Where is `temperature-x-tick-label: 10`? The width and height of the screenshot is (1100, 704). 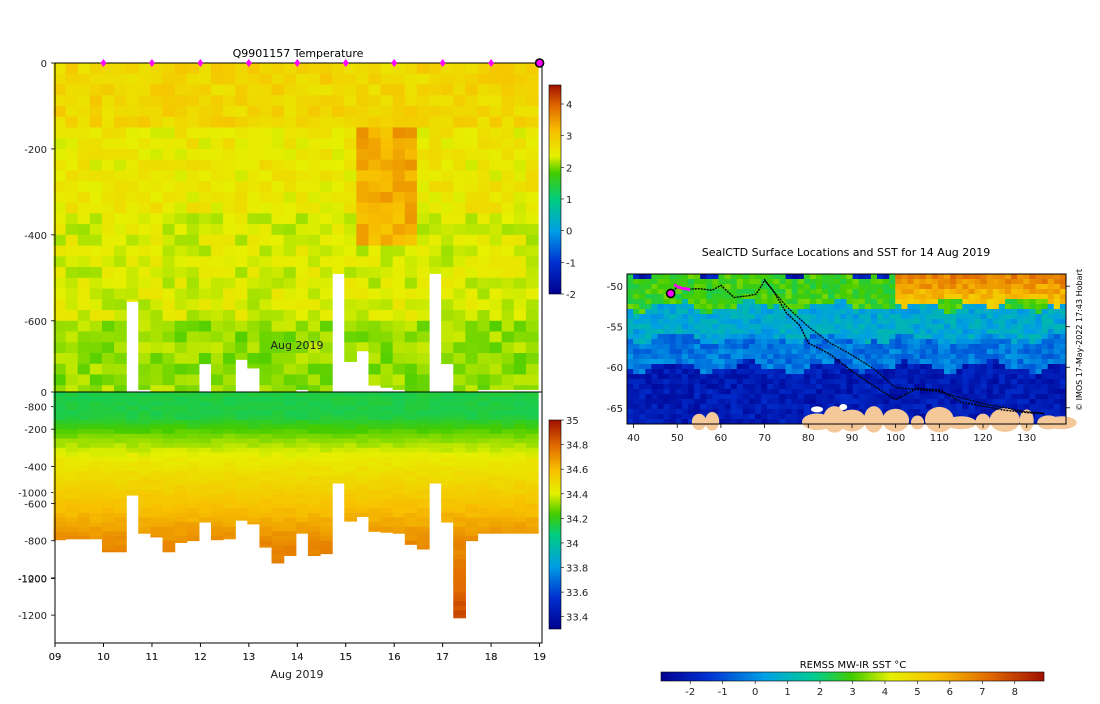
temperature-x-tick-label: 10 is located at coordinates (103, 657).